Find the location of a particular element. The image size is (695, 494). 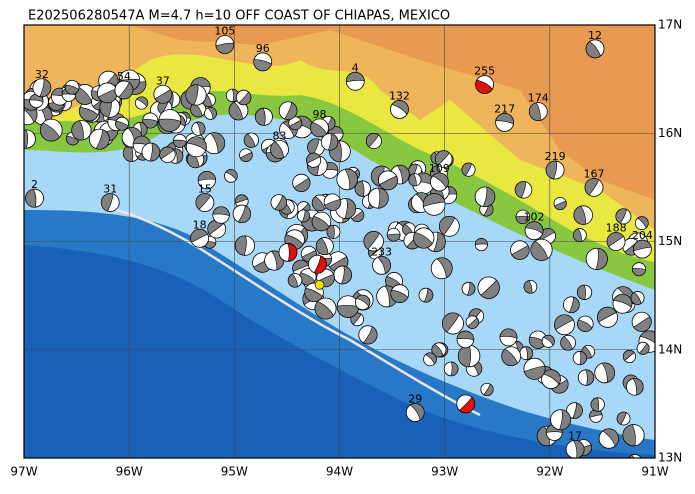

depth-label: 96 is located at coordinates (263, 48).